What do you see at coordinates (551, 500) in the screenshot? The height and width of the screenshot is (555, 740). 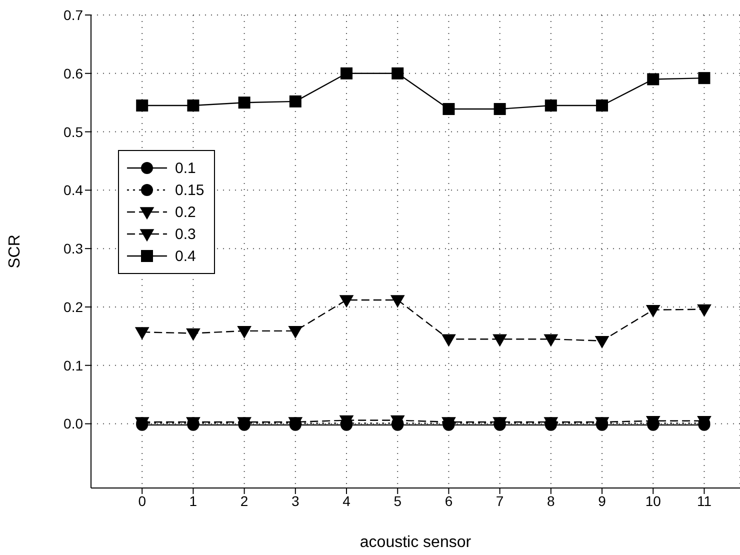 I see `x-tick-label: 8` at bounding box center [551, 500].